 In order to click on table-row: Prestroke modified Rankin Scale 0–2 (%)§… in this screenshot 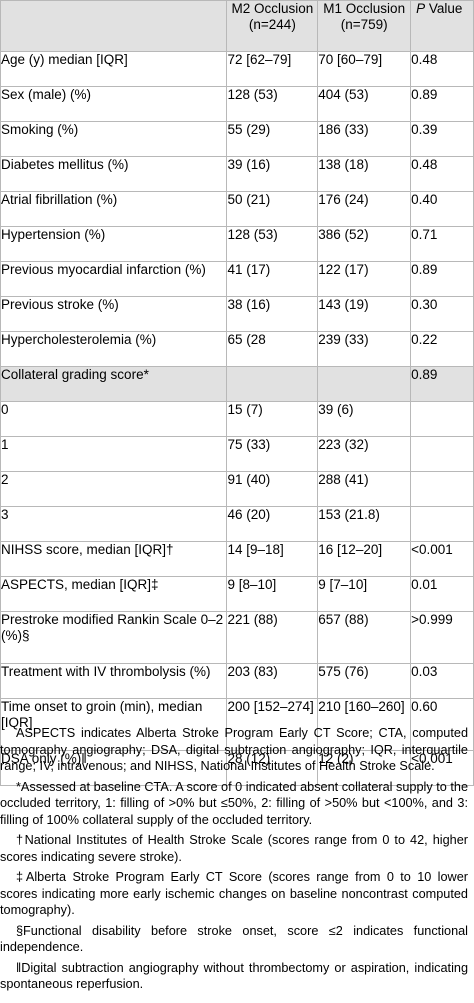, I will do `click(237, 637)`.